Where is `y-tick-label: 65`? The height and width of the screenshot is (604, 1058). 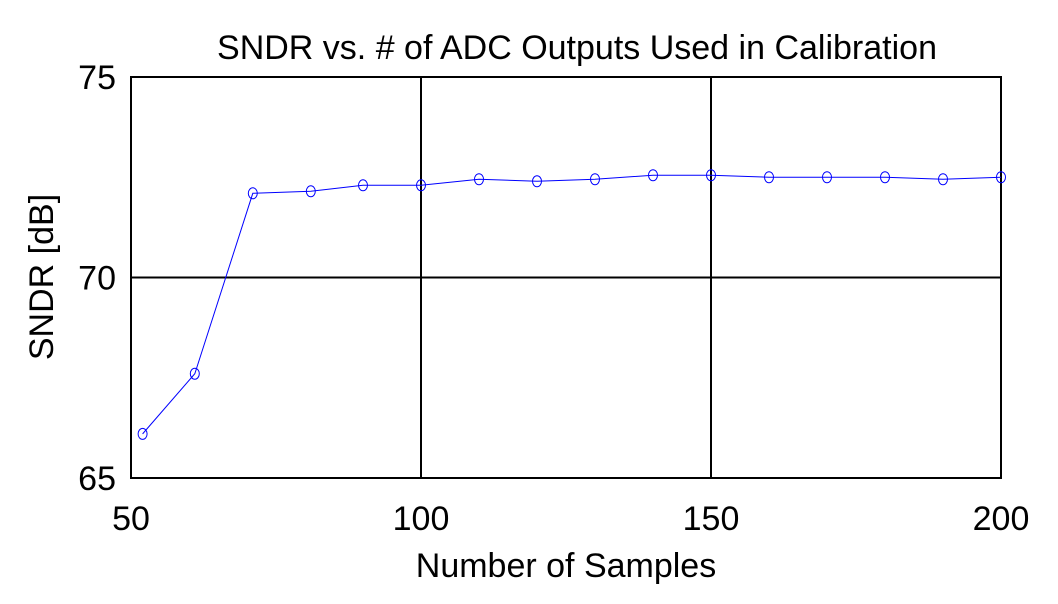 y-tick-label: 65 is located at coordinates (97, 479).